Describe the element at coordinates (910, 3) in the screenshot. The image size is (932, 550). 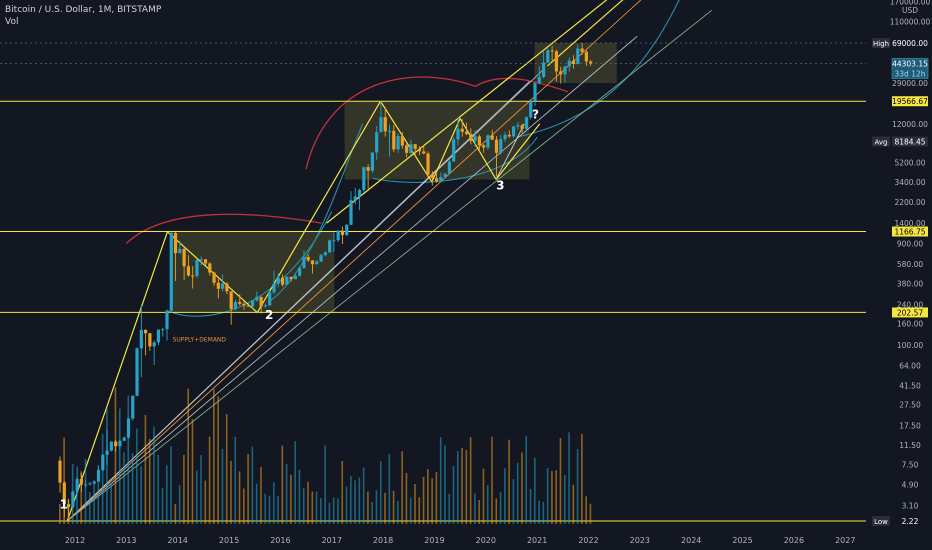
I see `y-tick-label: 170000.00` at that location.